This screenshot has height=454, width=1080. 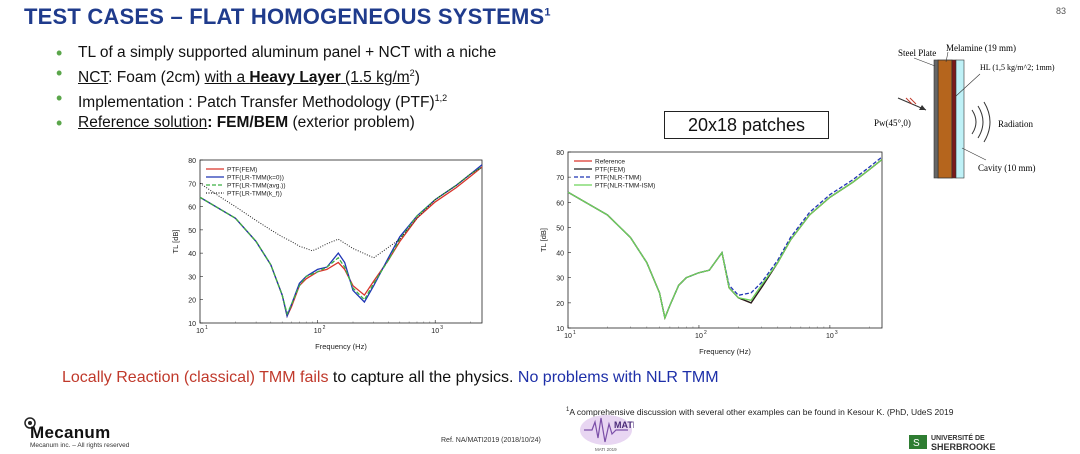 I want to click on slide-number: 83, so click(x=1060, y=11).